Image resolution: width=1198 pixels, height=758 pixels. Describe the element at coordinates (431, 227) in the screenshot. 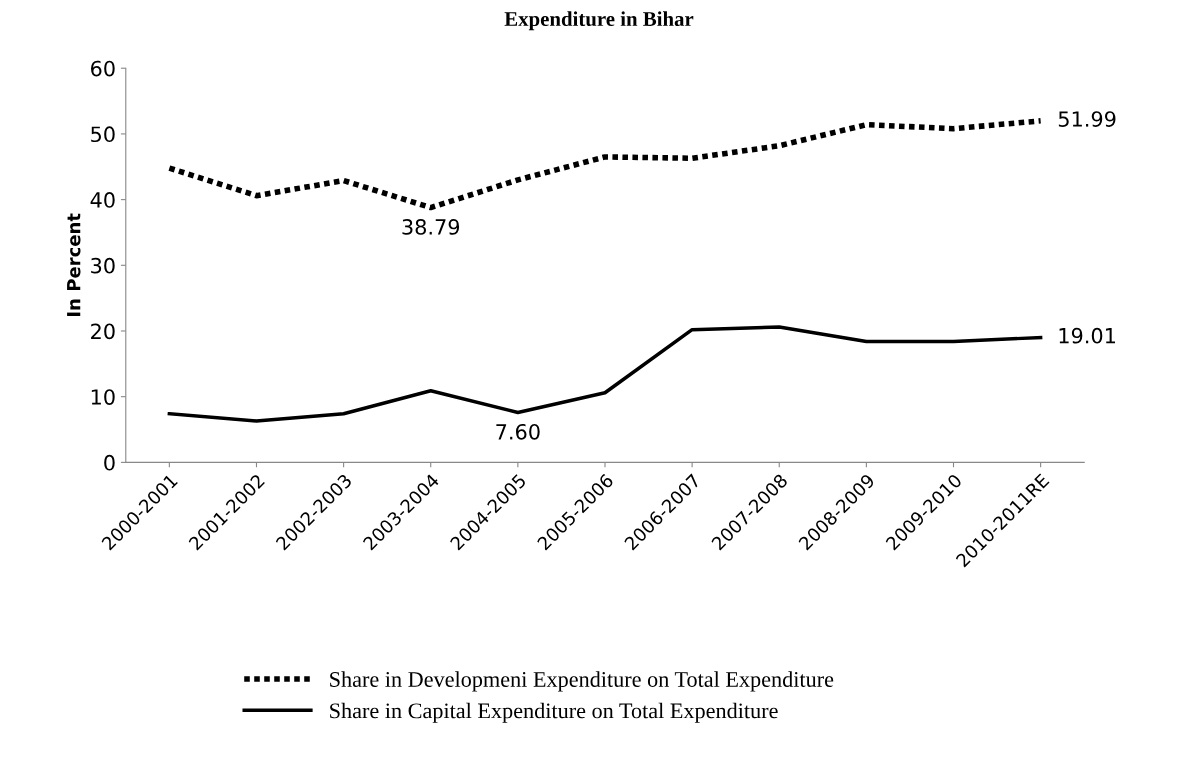

I see `data-label: 38.79` at that location.